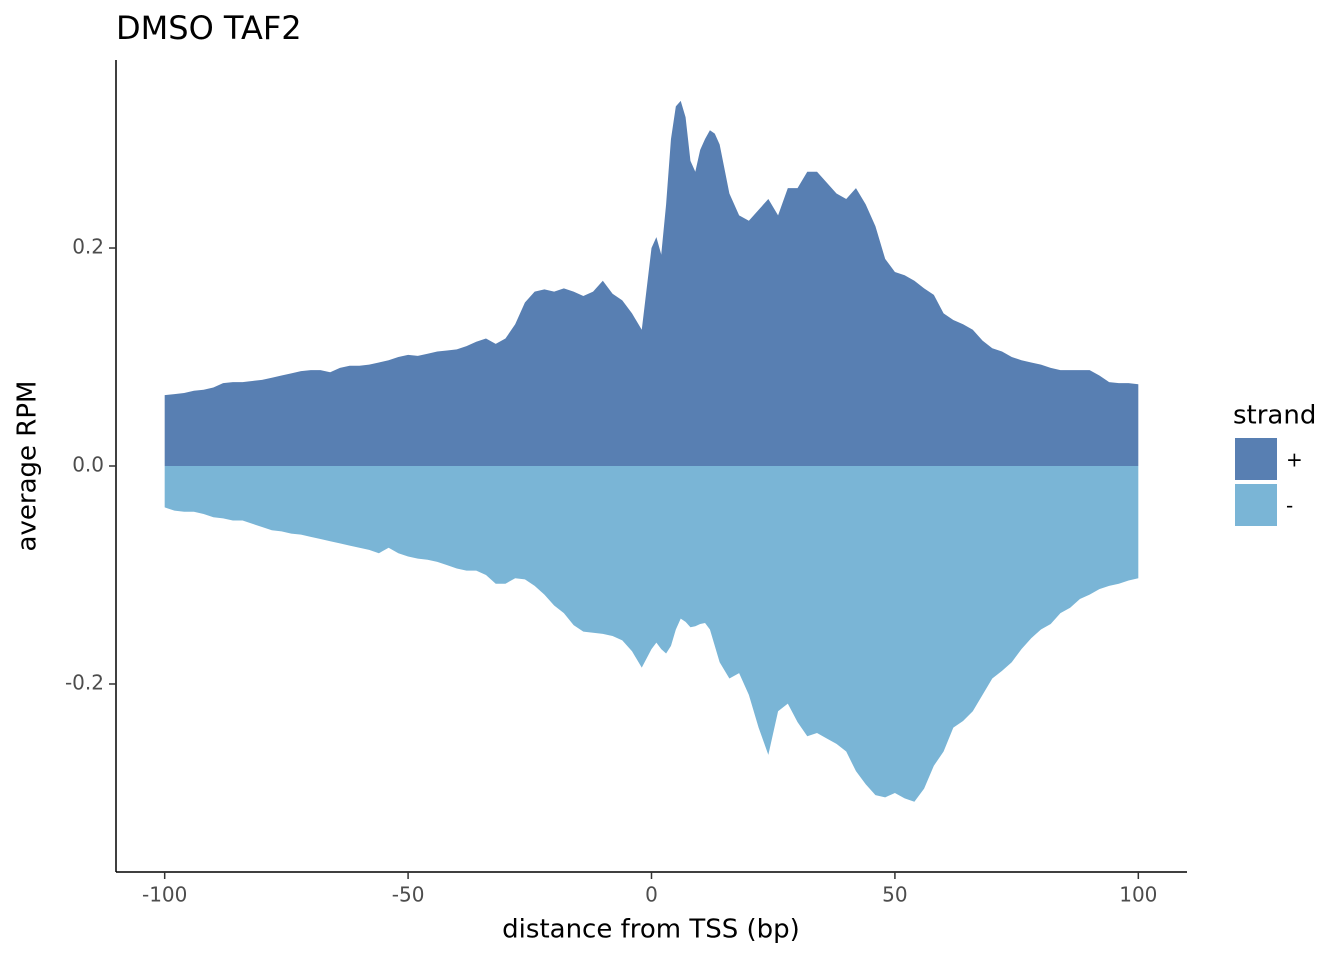 This screenshot has width=1344, height=960. What do you see at coordinates (1294, 460) in the screenshot?
I see `legend-label: +` at bounding box center [1294, 460].